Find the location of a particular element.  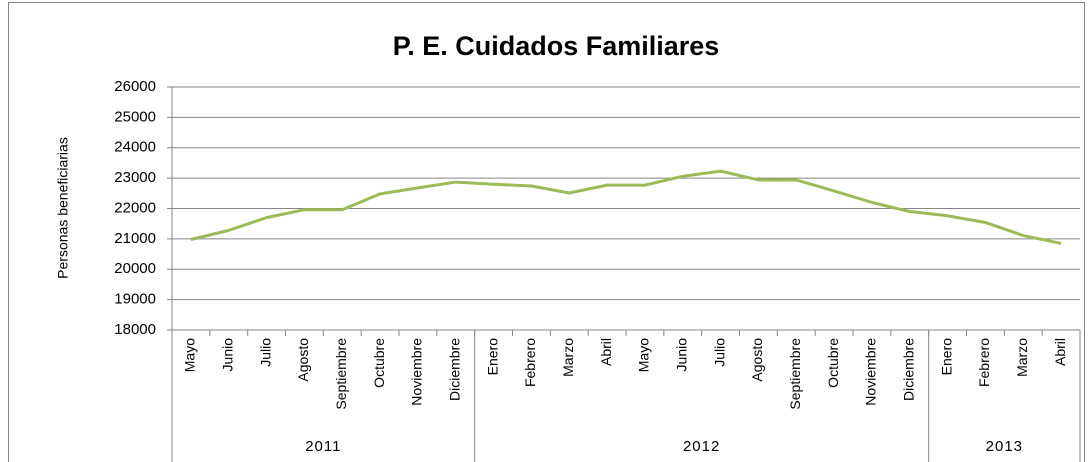

y-tick-label: 24000 is located at coordinates (135, 147).